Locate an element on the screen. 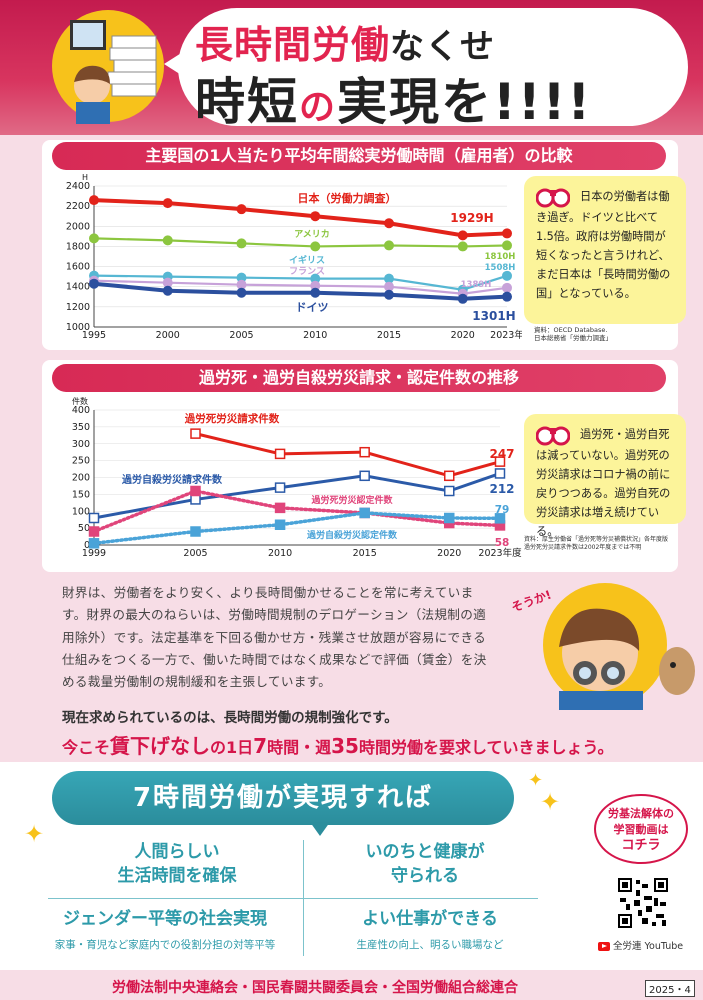  benefit-good-work: よい仕事ができる 生産性の向上、明るい職場など is located at coordinates (430, 932).